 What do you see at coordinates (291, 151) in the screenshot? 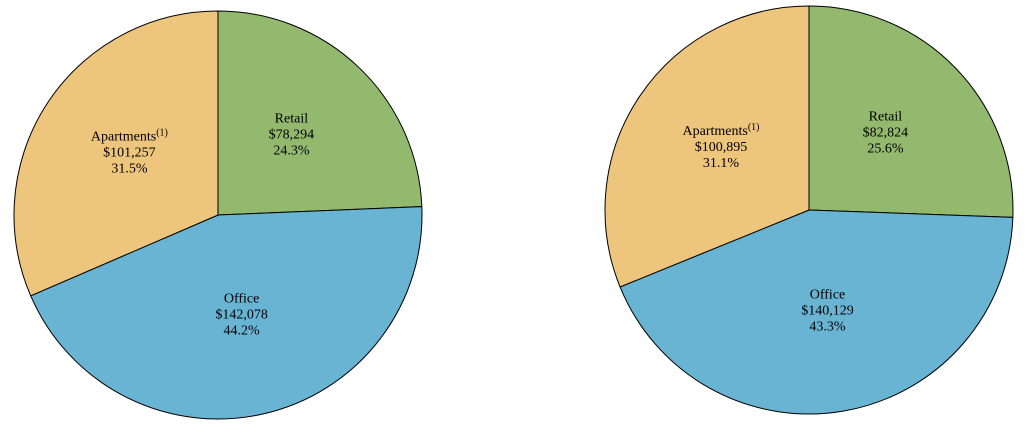
I see `pie-1-percent-retail: 24.3%` at bounding box center [291, 151].